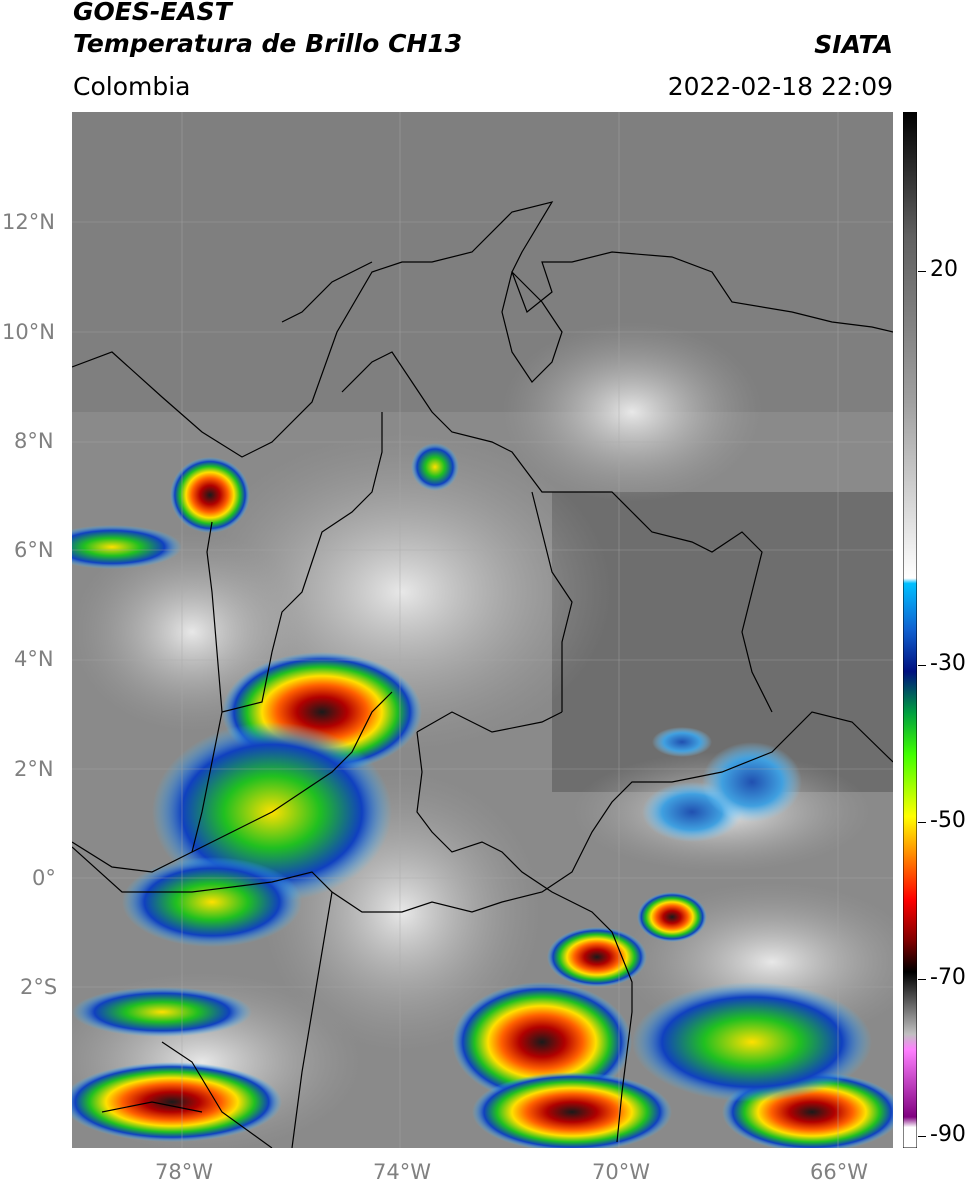 The width and height of the screenshot is (966, 1190). I want to click on colorbar-label: 20, so click(944, 269).